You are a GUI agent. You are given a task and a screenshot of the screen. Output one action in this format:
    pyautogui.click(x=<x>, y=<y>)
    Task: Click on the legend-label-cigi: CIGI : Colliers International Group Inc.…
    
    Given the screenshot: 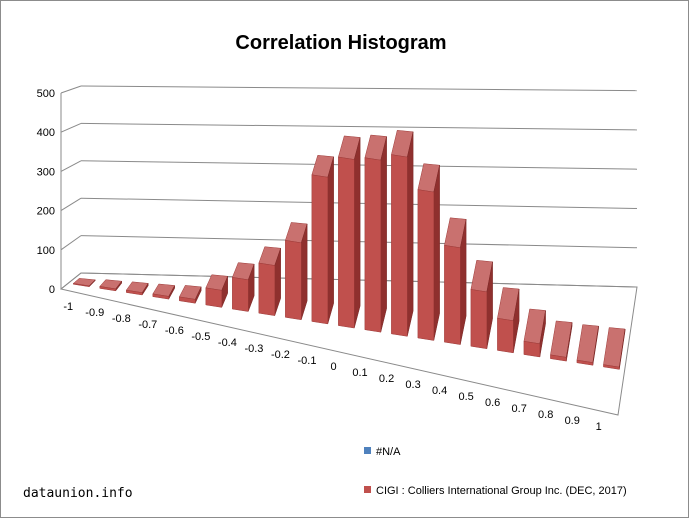 What is the action you would take?
    pyautogui.click(x=501, y=491)
    